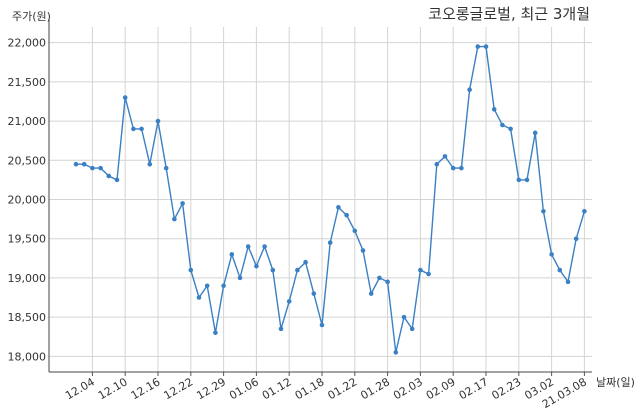  Describe the element at coordinates (179, 388) in the screenshot. I see `x-tick-label: 12.22` at that location.